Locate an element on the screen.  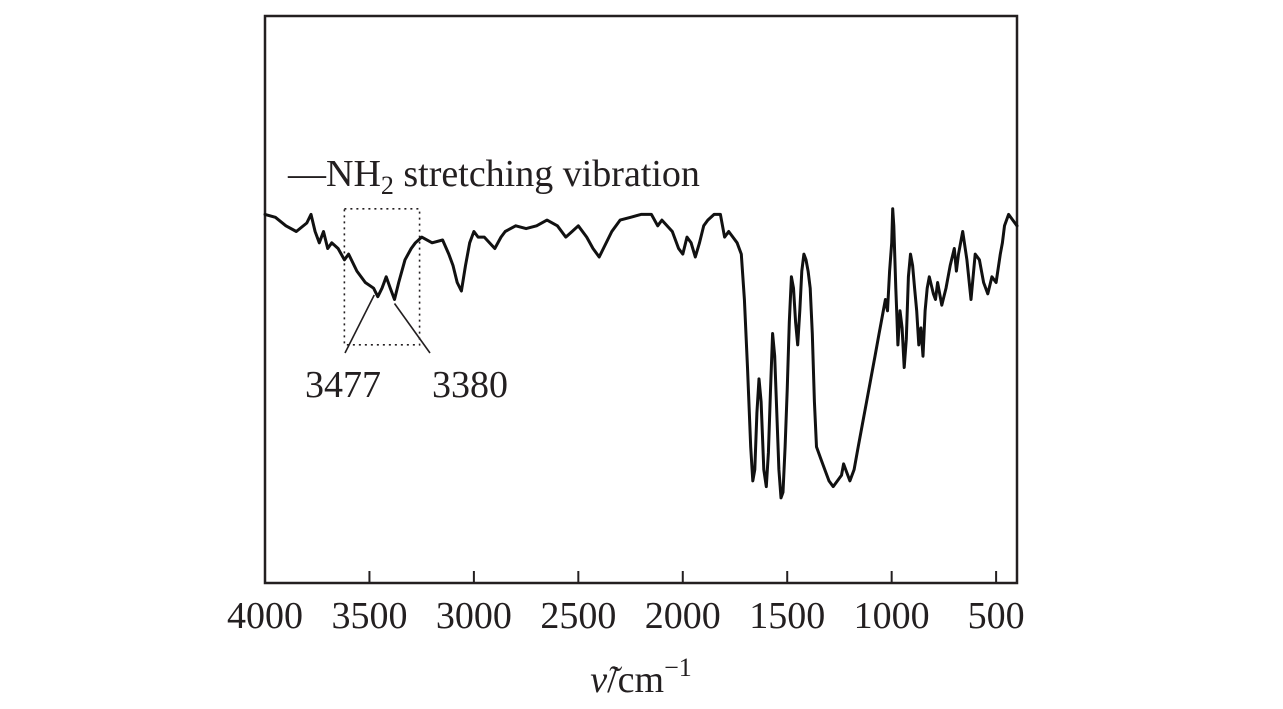
dotted-box is located at coordinates (382, 276).